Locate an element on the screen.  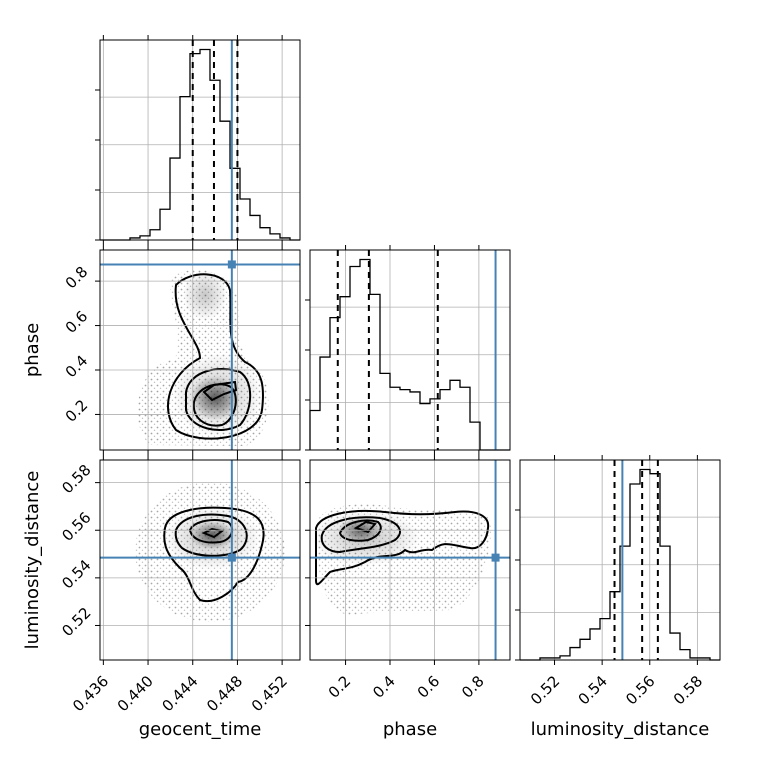
x-tick-label-geocent-time: 0.440 is located at coordinates (135, 693).